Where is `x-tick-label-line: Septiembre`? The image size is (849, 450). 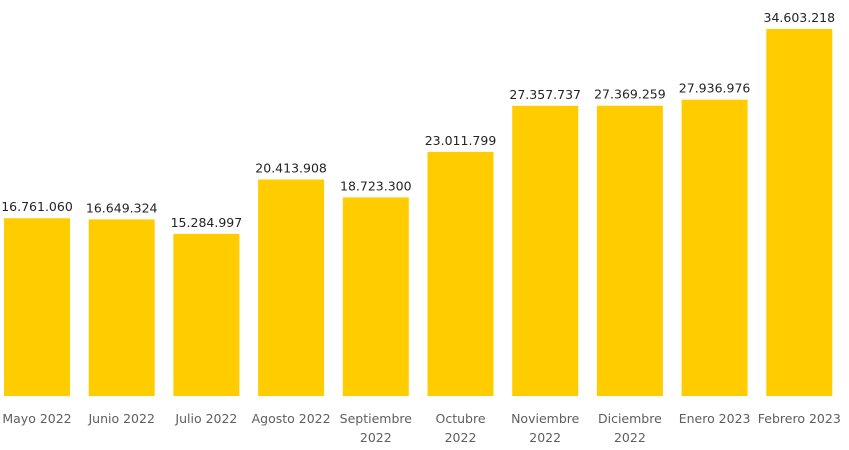
x-tick-label-line: Septiembre is located at coordinates (376, 418).